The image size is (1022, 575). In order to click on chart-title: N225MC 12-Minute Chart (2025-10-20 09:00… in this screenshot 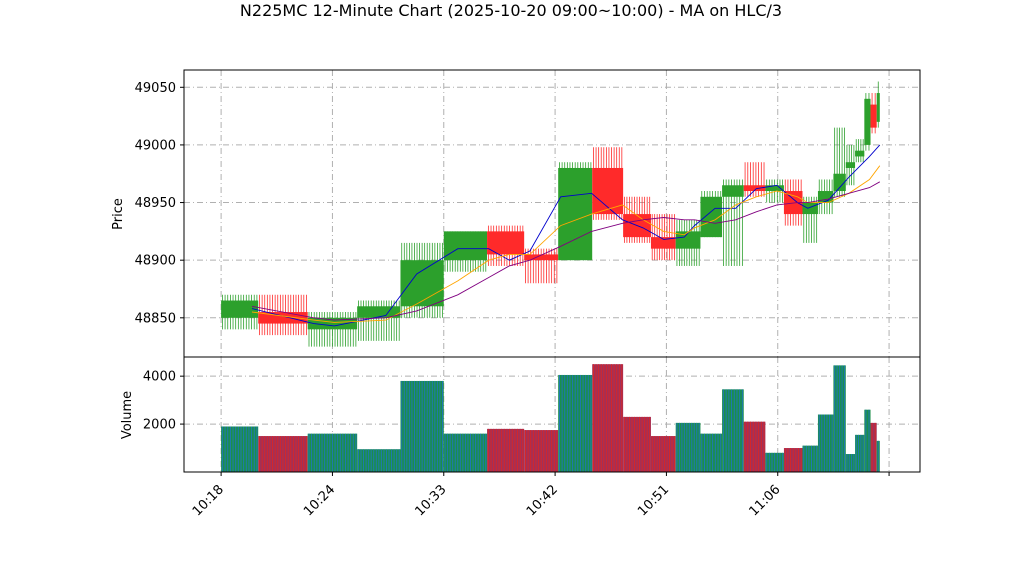, I will do `click(511, 10)`.